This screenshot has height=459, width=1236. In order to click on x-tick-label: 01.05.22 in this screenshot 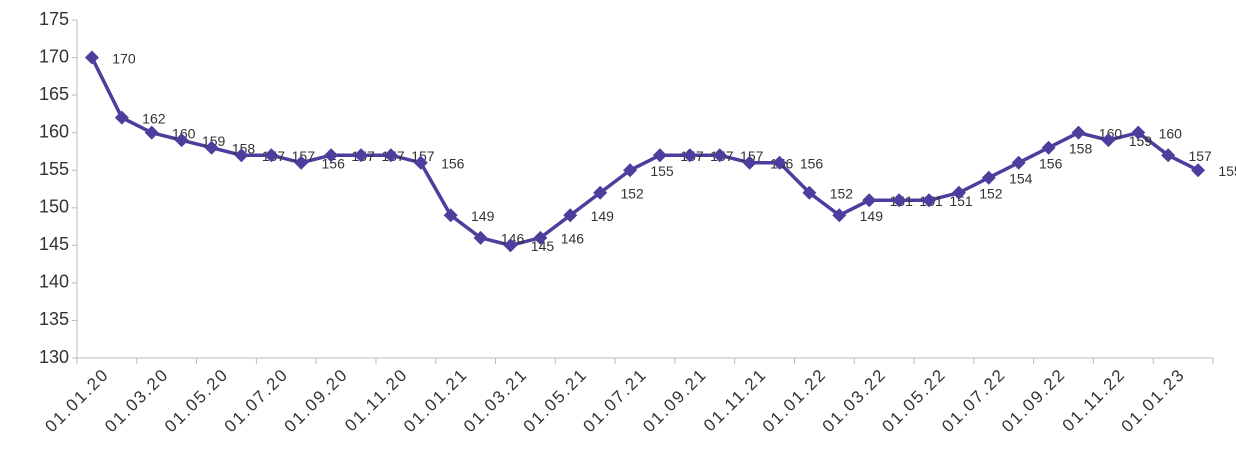, I will do `click(914, 401)`.